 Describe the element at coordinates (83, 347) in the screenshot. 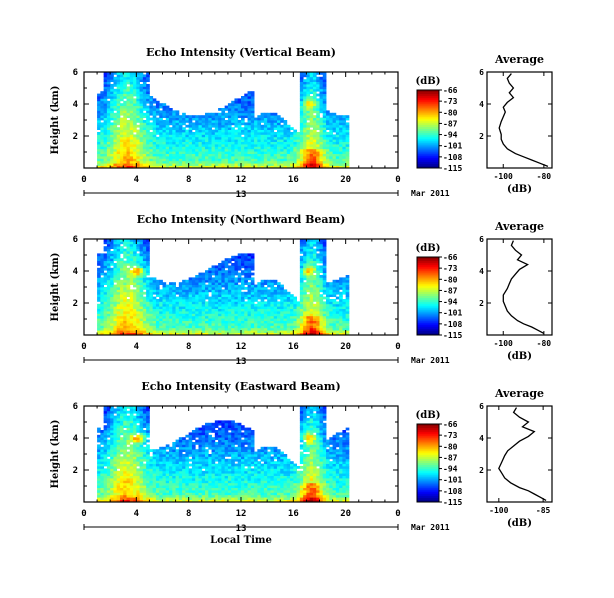

I see `x-tick-label: 0` at that location.